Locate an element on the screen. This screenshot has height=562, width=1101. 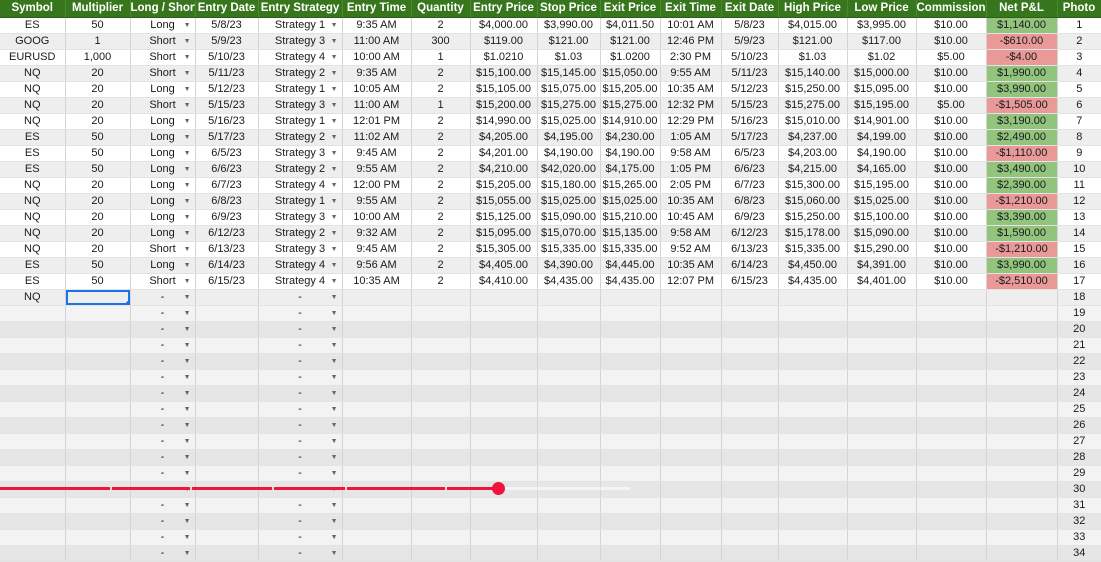
cell-net-pnl: $2,390.00 is located at coordinates (1022, 185).